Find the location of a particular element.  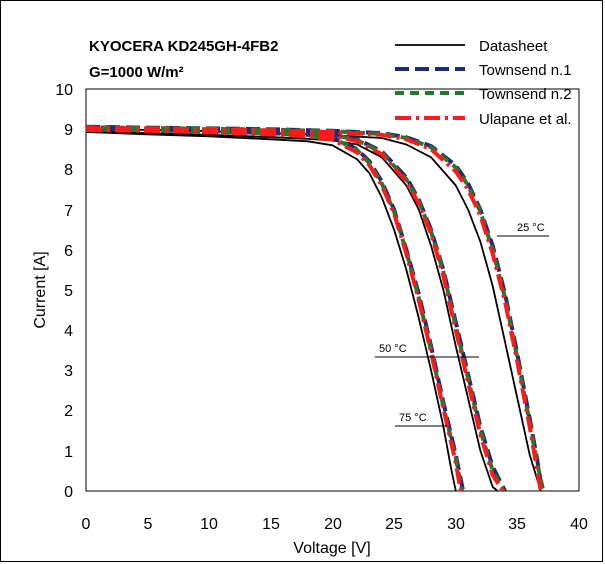

y-tick-label: 2 is located at coordinates (68, 411).